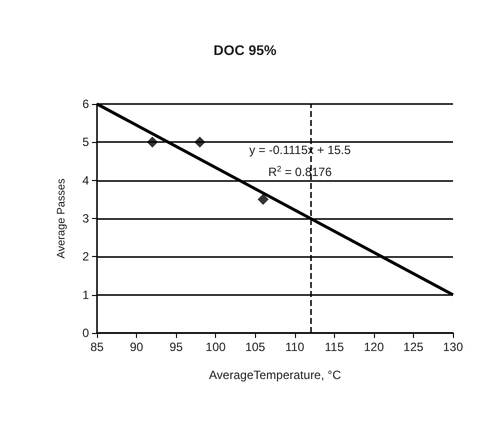 The width and height of the screenshot is (490, 421). I want to click on y-axis-title: Average Passes, so click(62, 218).